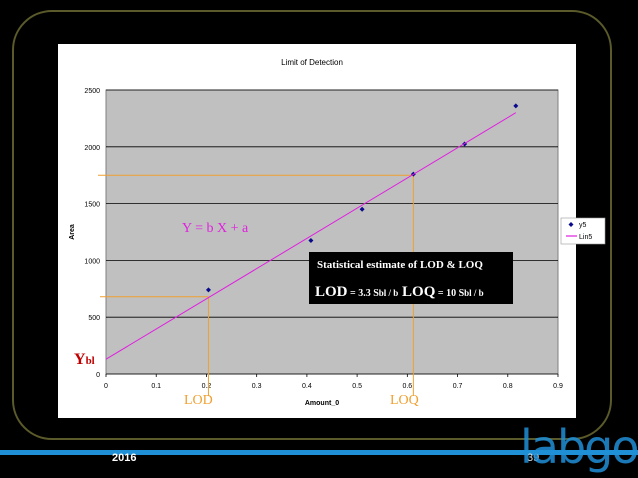 The height and width of the screenshot is (478, 638). What do you see at coordinates (357, 386) in the screenshot?
I see `x-tick-label: 0.5` at bounding box center [357, 386].